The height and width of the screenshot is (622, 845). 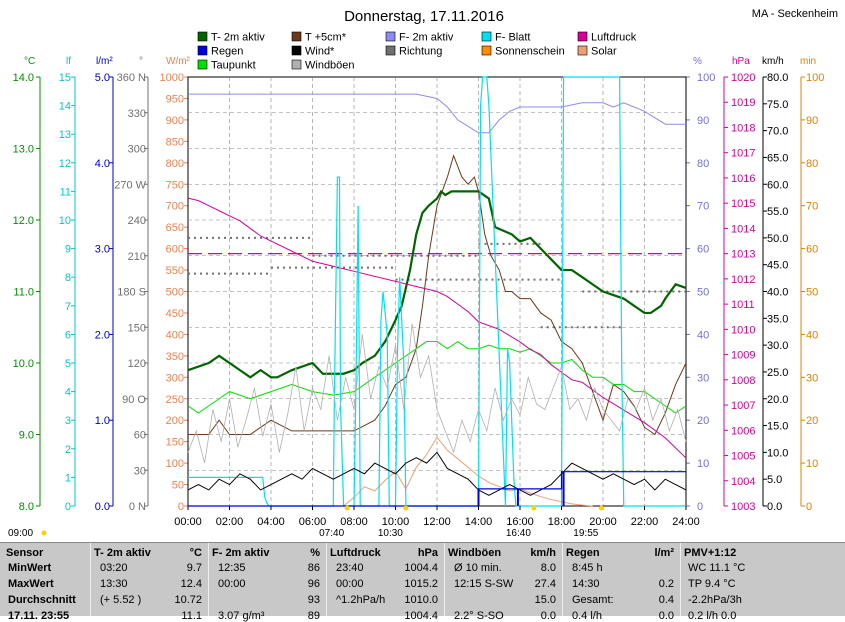 I want to click on table-column: F- 2m aktiv% 12:35 86 00:00 96 93 3.07 g/m³ 89, so click(x=268, y=582).